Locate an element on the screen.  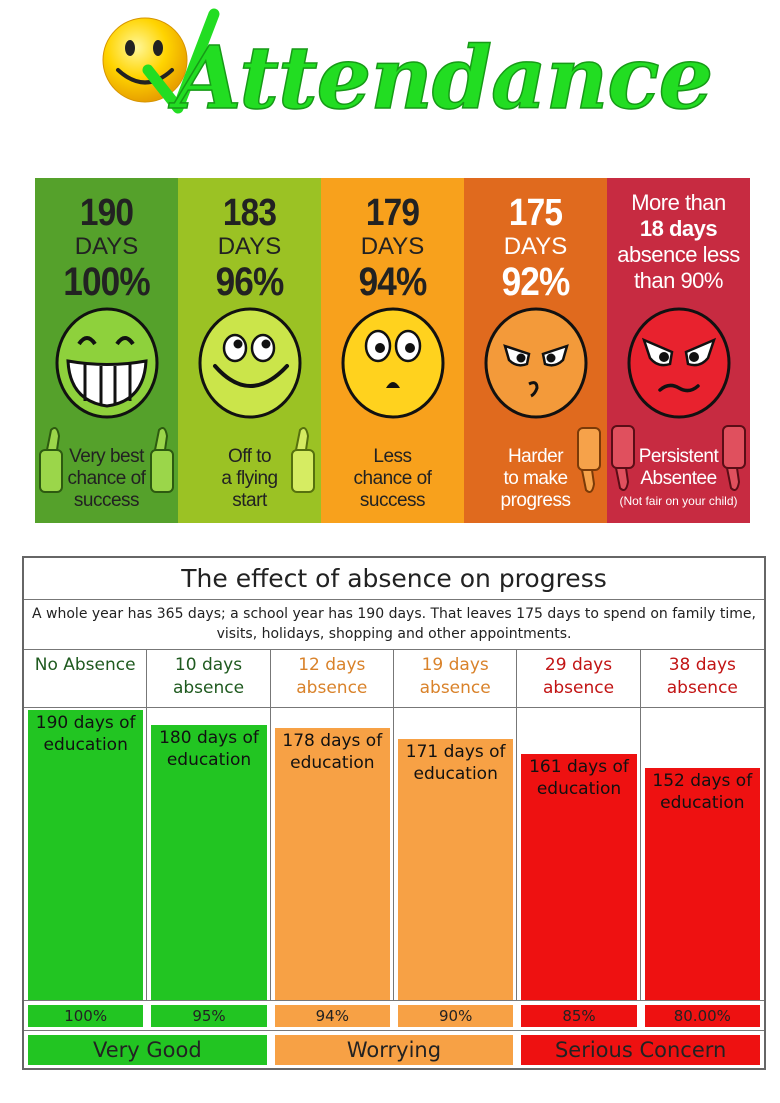
days-number: 190 is located at coordinates (106, 213).